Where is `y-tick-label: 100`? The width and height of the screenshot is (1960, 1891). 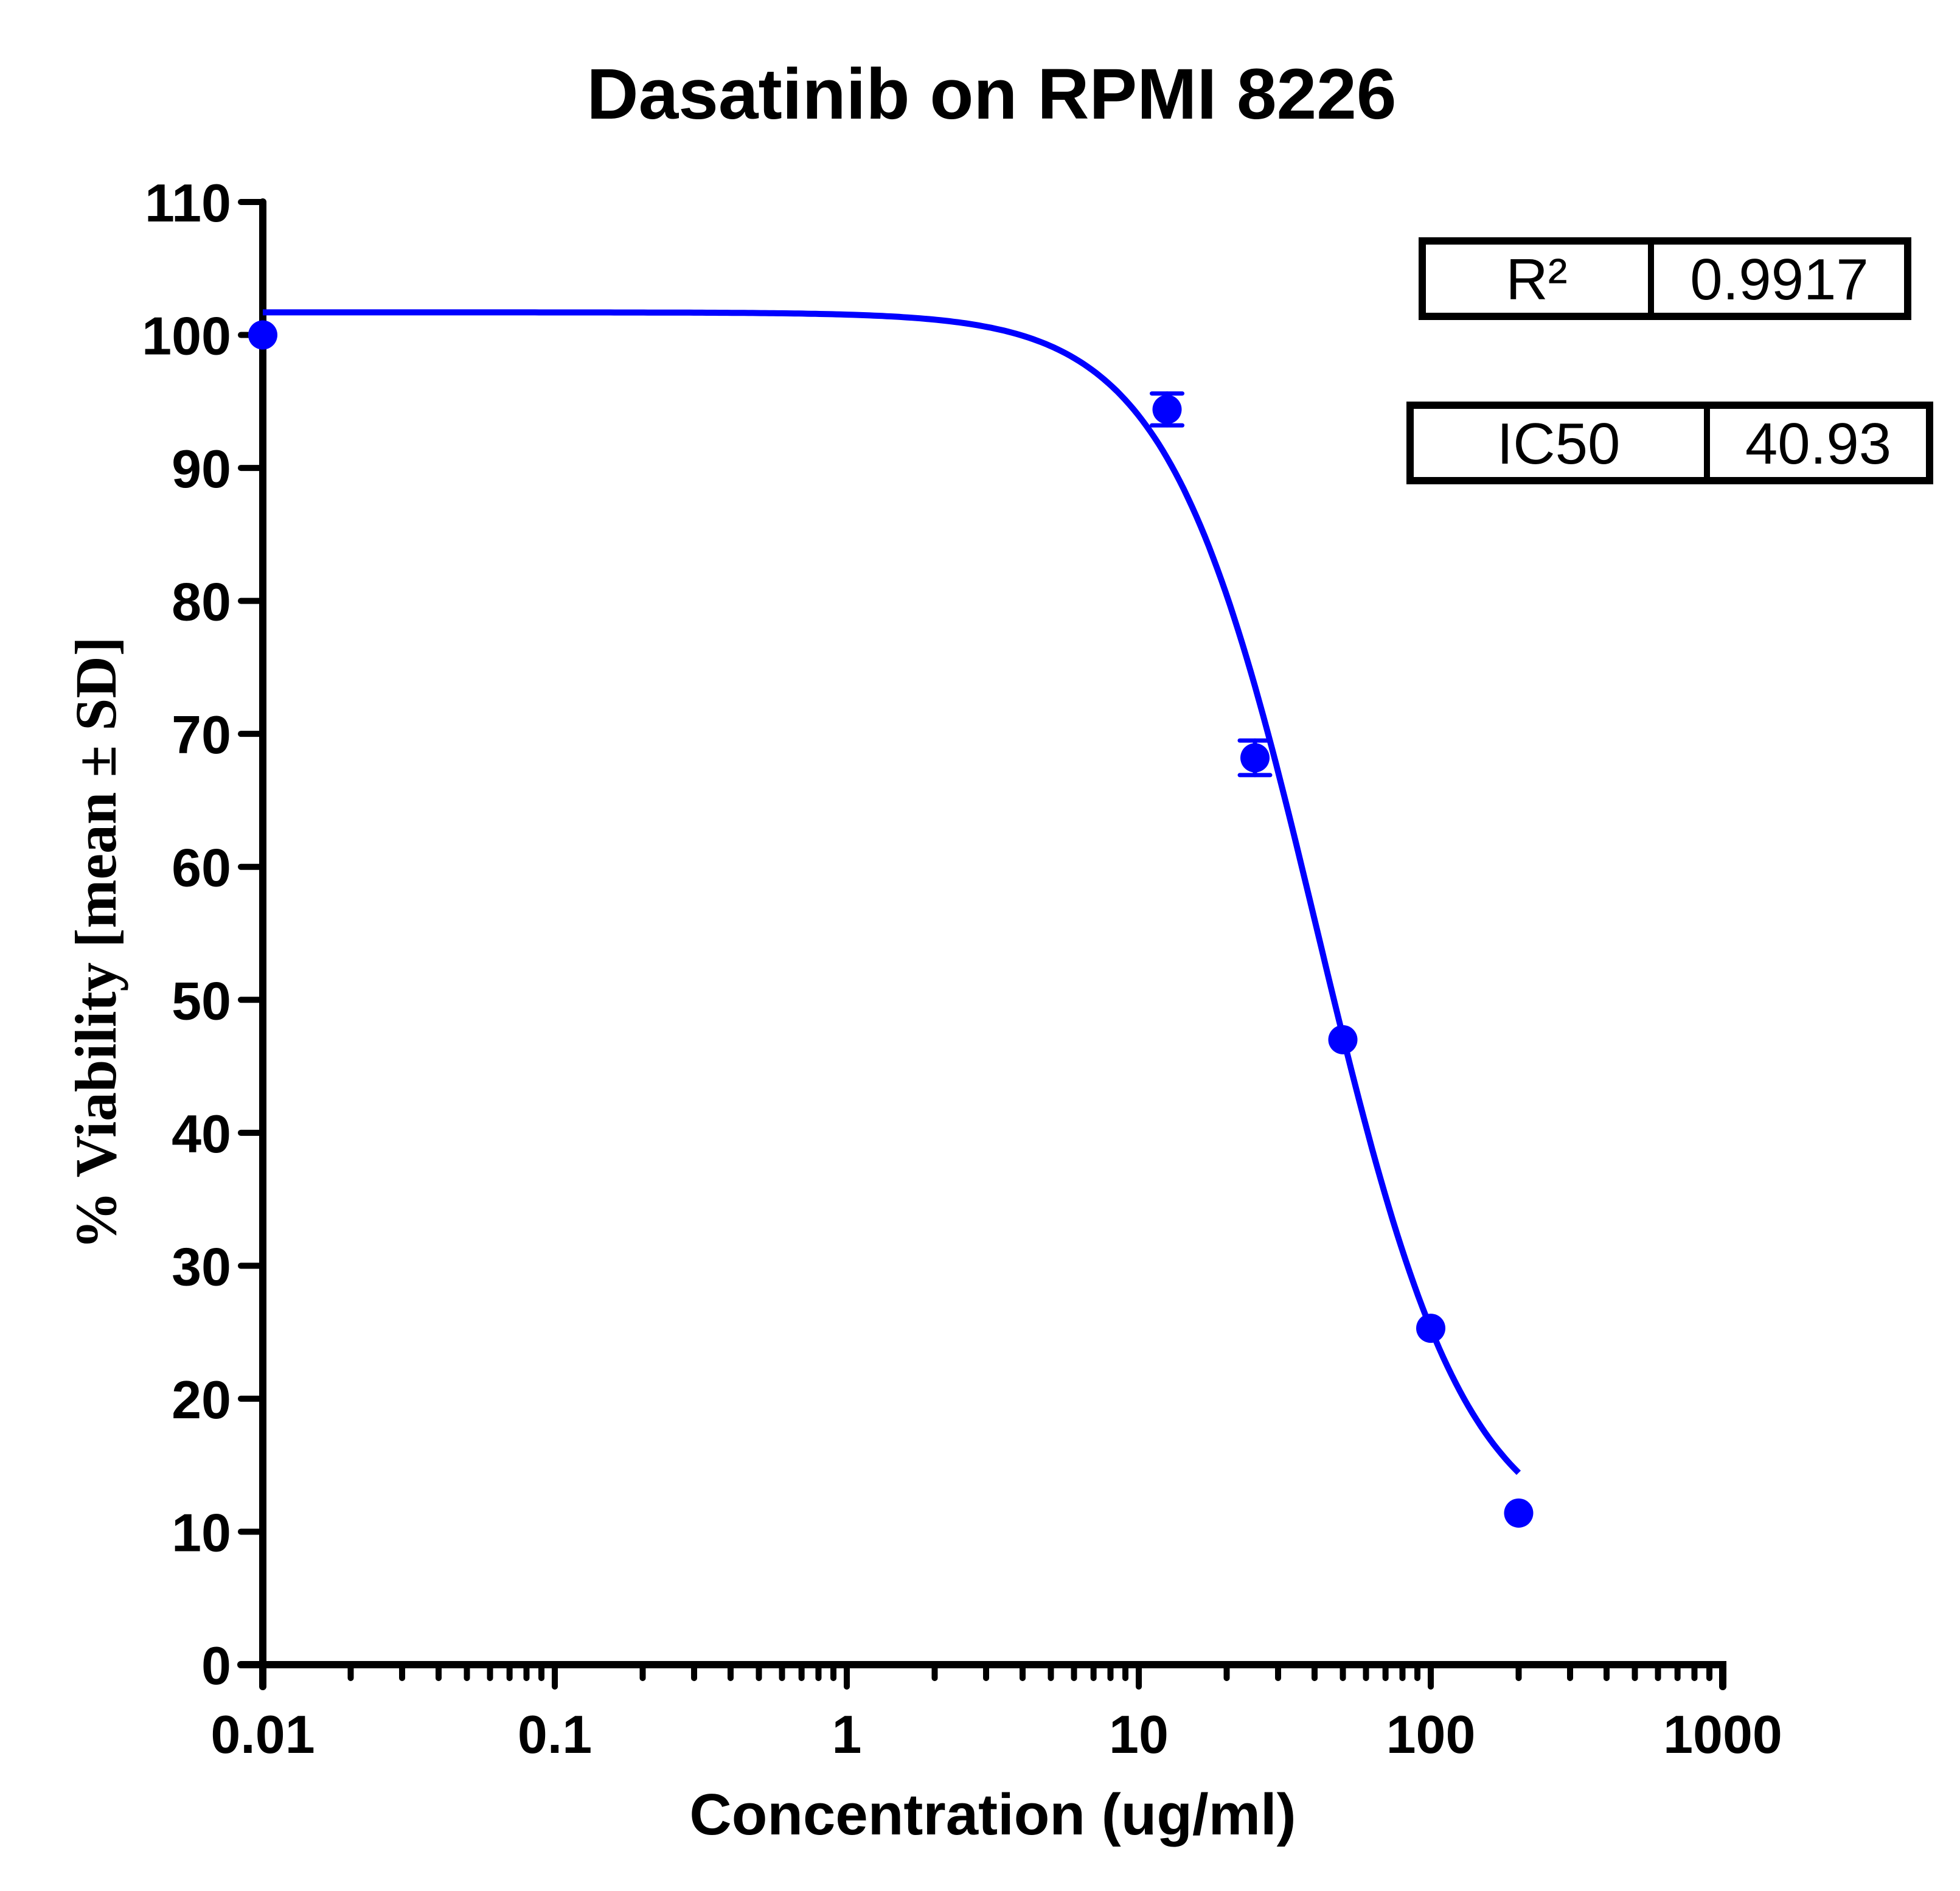
y-tick-label: 100 is located at coordinates (187, 336).